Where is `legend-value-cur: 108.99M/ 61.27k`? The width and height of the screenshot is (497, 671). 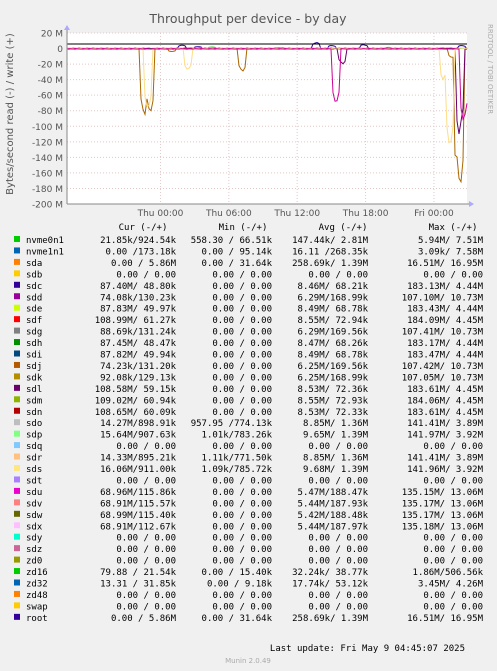 legend-value-cur: 108.99M/ 61.27k is located at coordinates (136, 321).